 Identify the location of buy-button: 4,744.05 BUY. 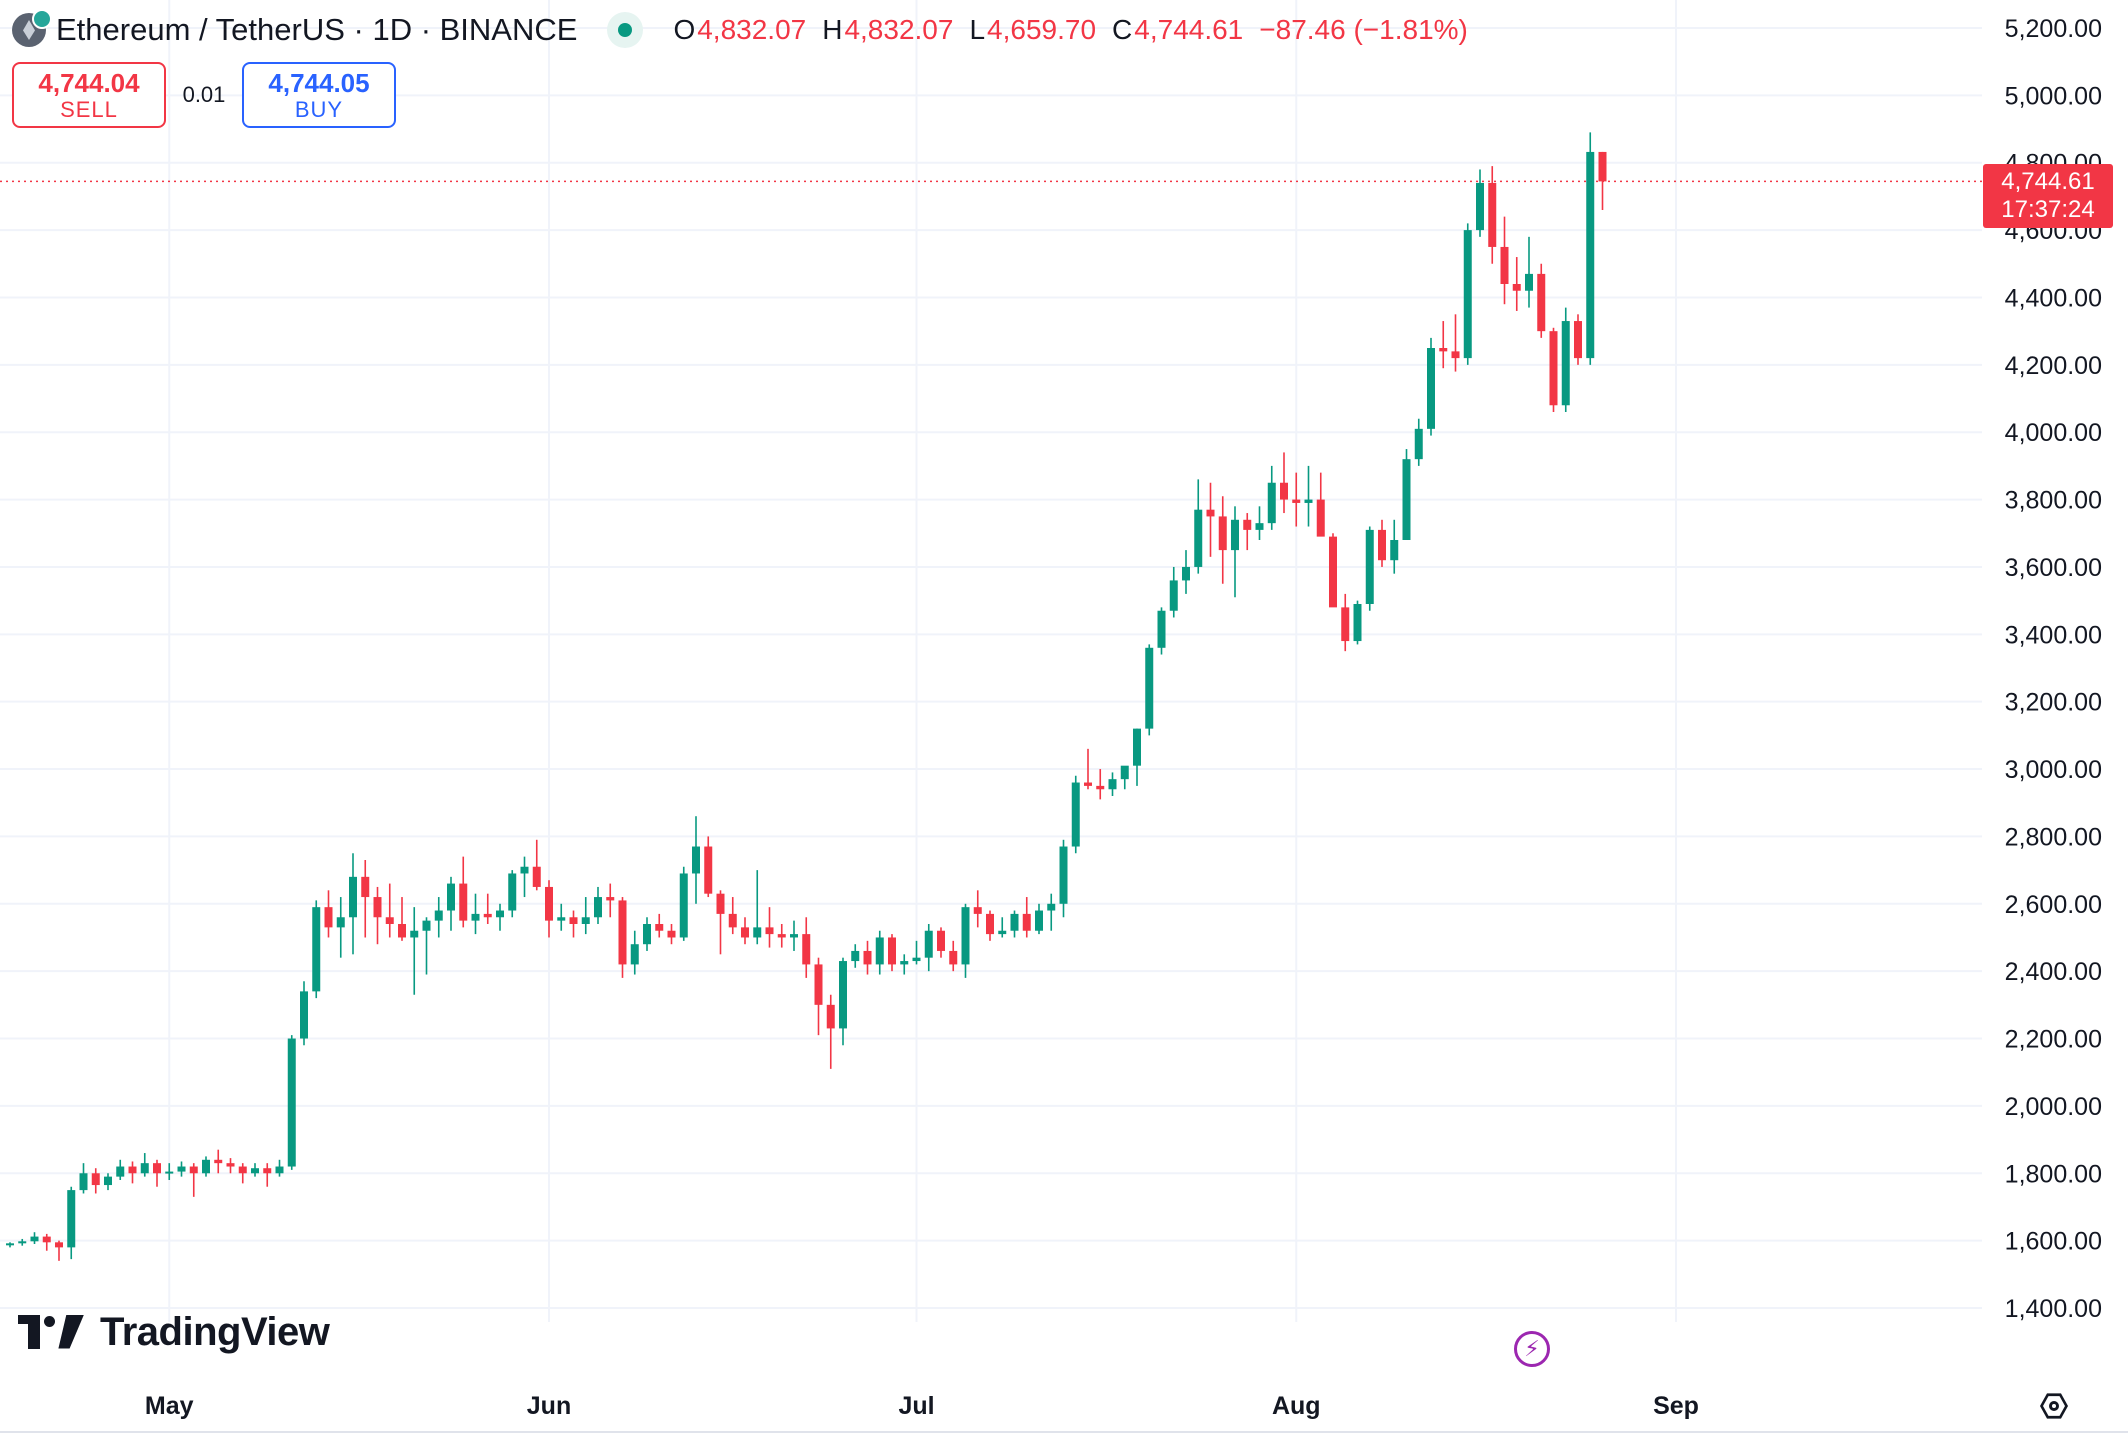
(319, 95).